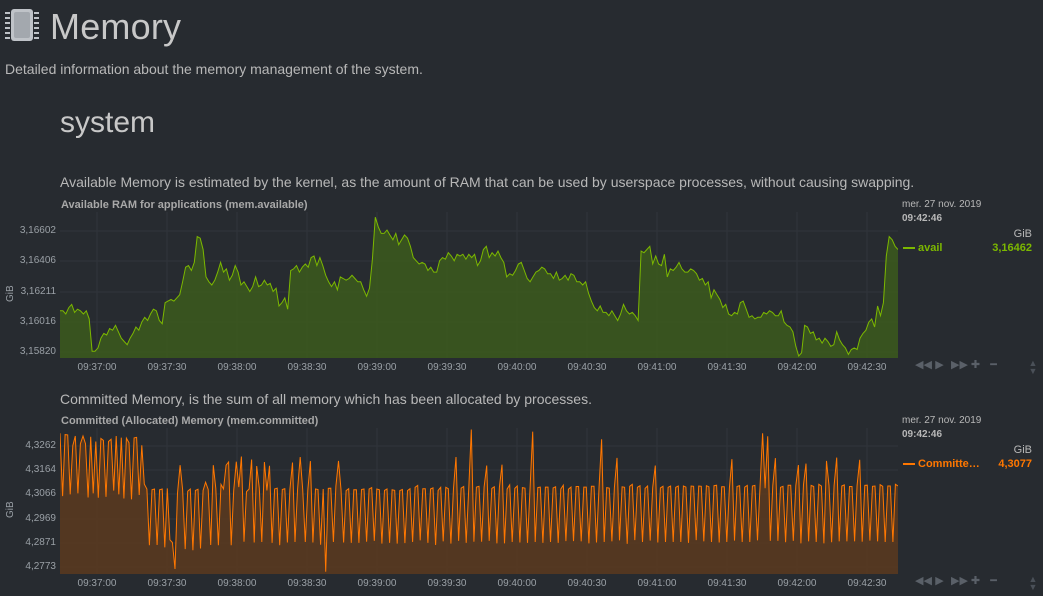 Image resolution: width=1043 pixels, height=596 pixels. I want to click on page-header: Memory, so click(92, 27).